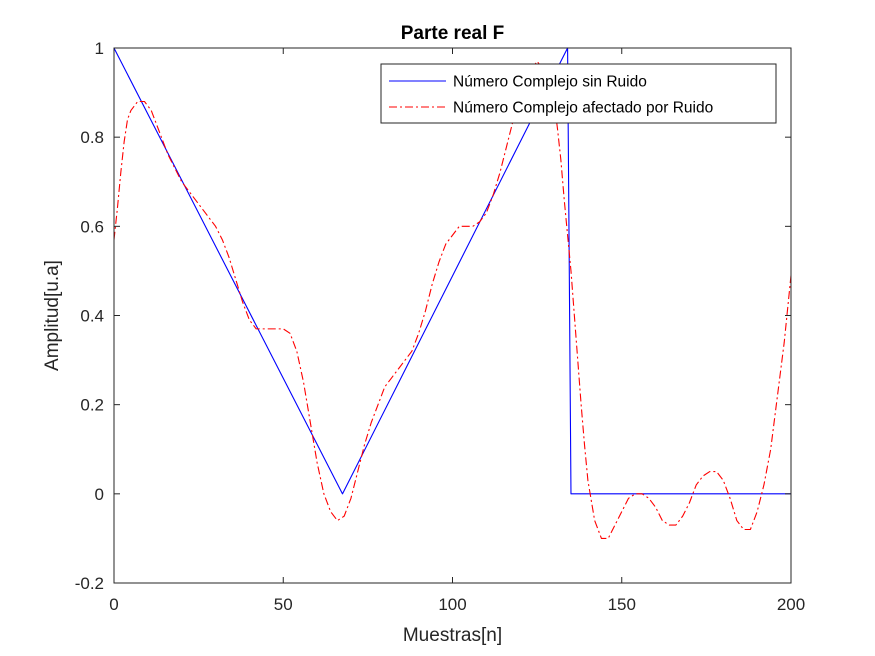 The height and width of the screenshot is (656, 875). I want to click on y-tick-label: 1, so click(99, 48).